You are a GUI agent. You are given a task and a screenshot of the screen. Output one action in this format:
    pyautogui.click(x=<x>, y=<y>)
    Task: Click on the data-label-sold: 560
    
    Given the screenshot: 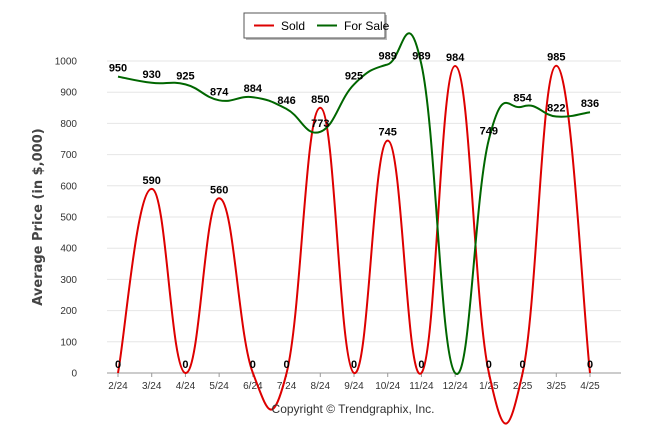 What is the action you would take?
    pyautogui.click(x=219, y=190)
    